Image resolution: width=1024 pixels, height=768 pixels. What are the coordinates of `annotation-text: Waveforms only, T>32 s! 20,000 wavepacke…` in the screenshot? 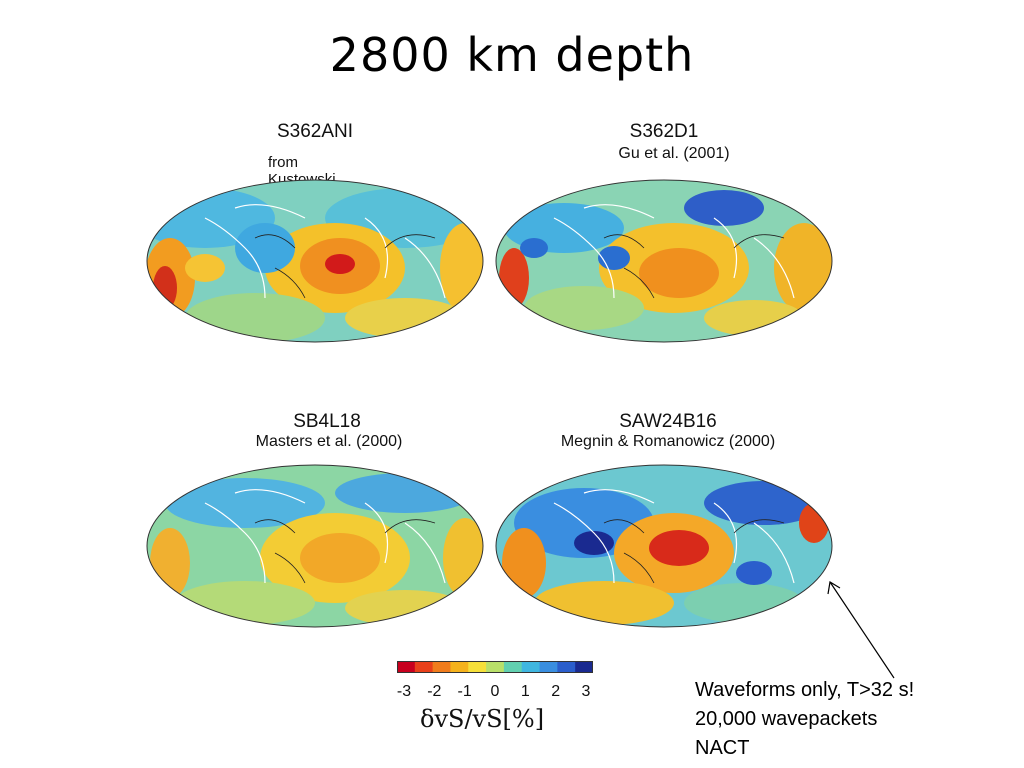 It's located at (804, 719).